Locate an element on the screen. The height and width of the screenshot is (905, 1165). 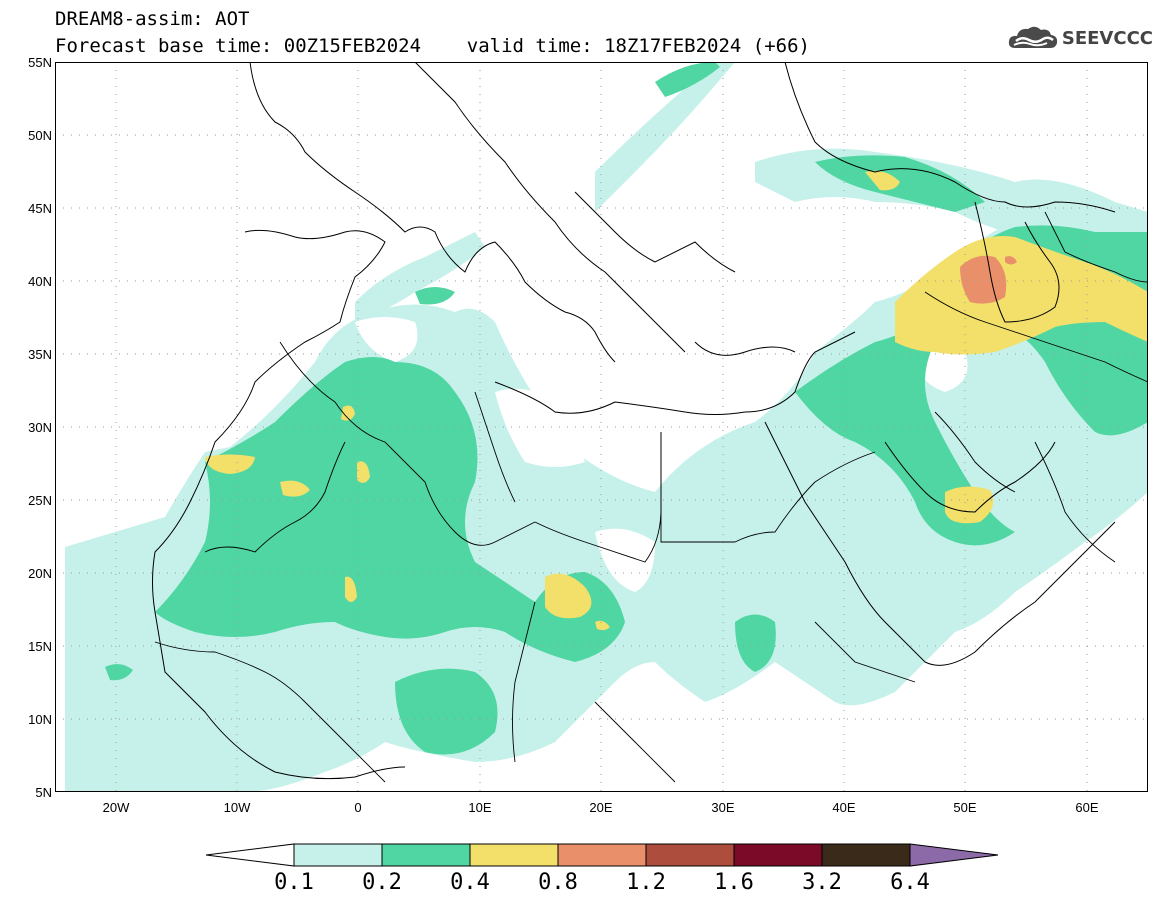
lon-label: 30E is located at coordinates (723, 807).